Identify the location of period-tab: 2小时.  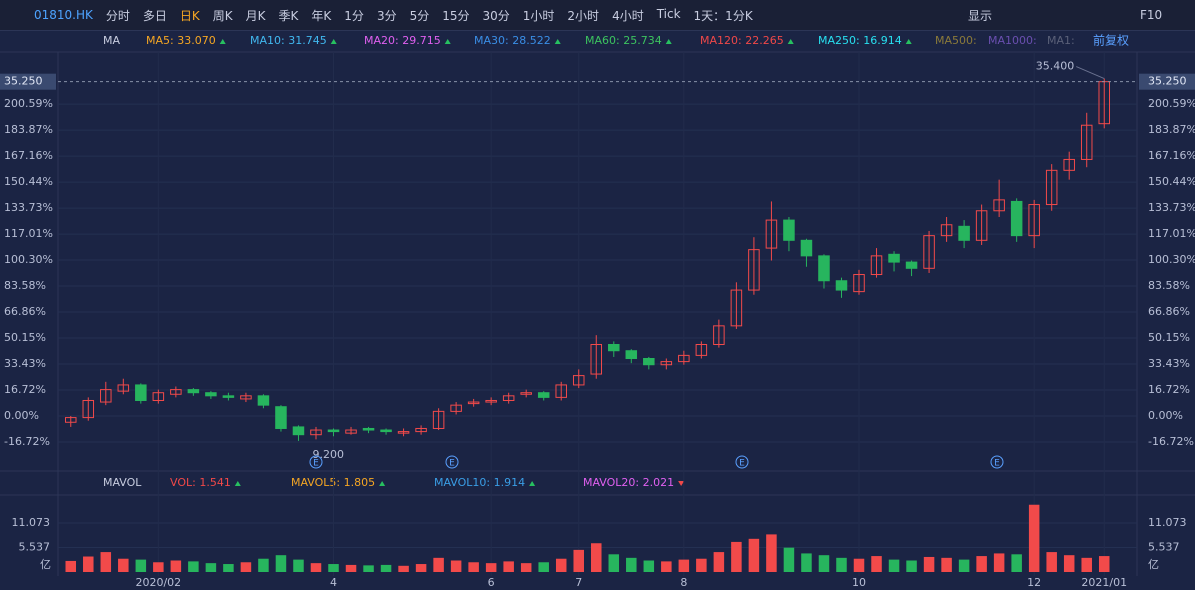
(583, 15).